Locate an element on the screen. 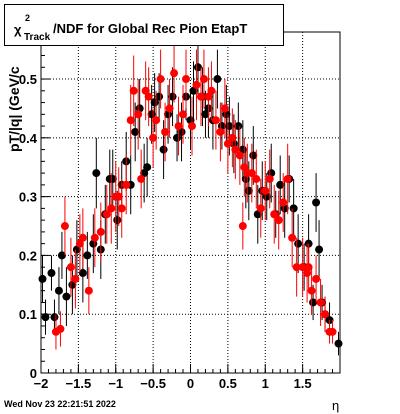 The image size is (400, 414). y-tick-label: 0 is located at coordinates (33, 373).